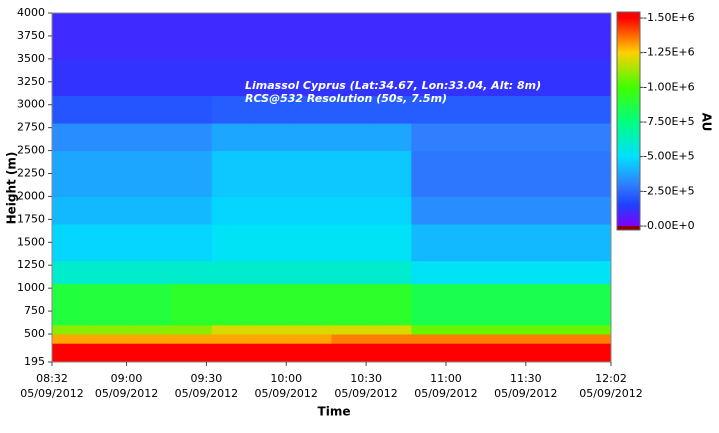 Image resolution: width=719 pixels, height=433 pixels. What do you see at coordinates (286, 378) in the screenshot?
I see `x-tick-label: 10:00` at bounding box center [286, 378].